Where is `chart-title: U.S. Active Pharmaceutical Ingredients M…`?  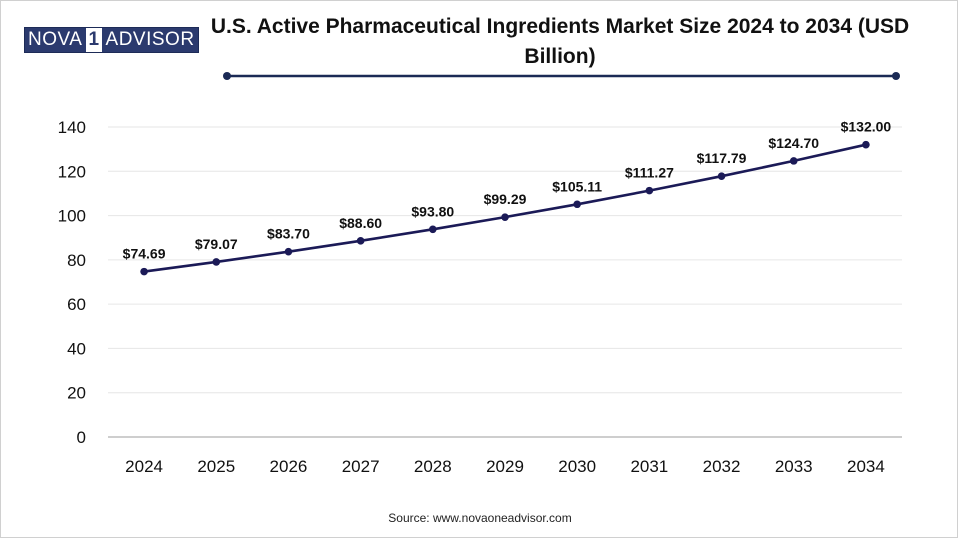
chart-title: U.S. Active Pharmaceutical Ingredients M… is located at coordinates (560, 41).